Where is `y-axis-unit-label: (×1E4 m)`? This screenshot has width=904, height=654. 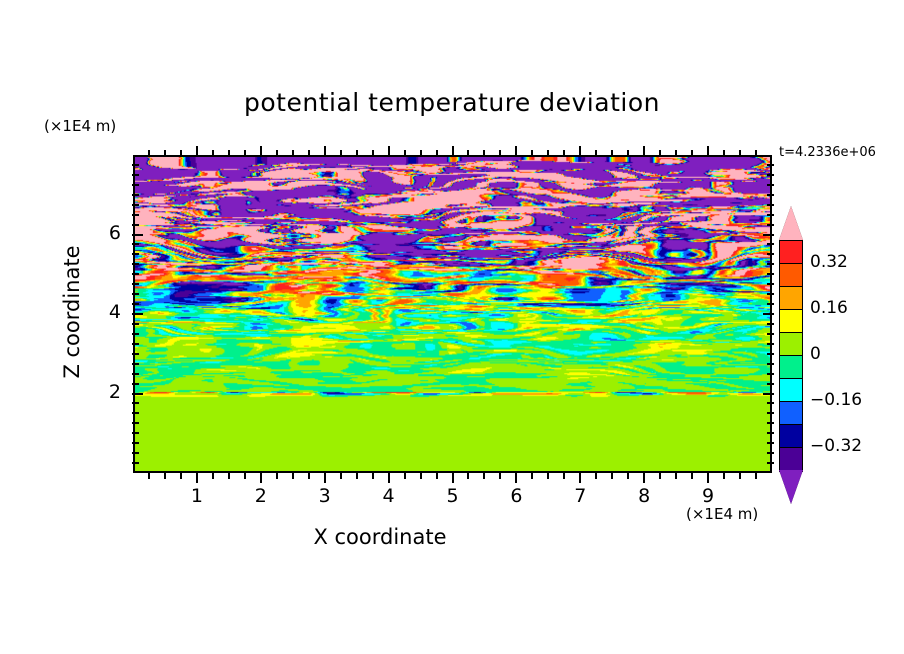
y-axis-unit-label: (×1E4 m) is located at coordinates (80, 126).